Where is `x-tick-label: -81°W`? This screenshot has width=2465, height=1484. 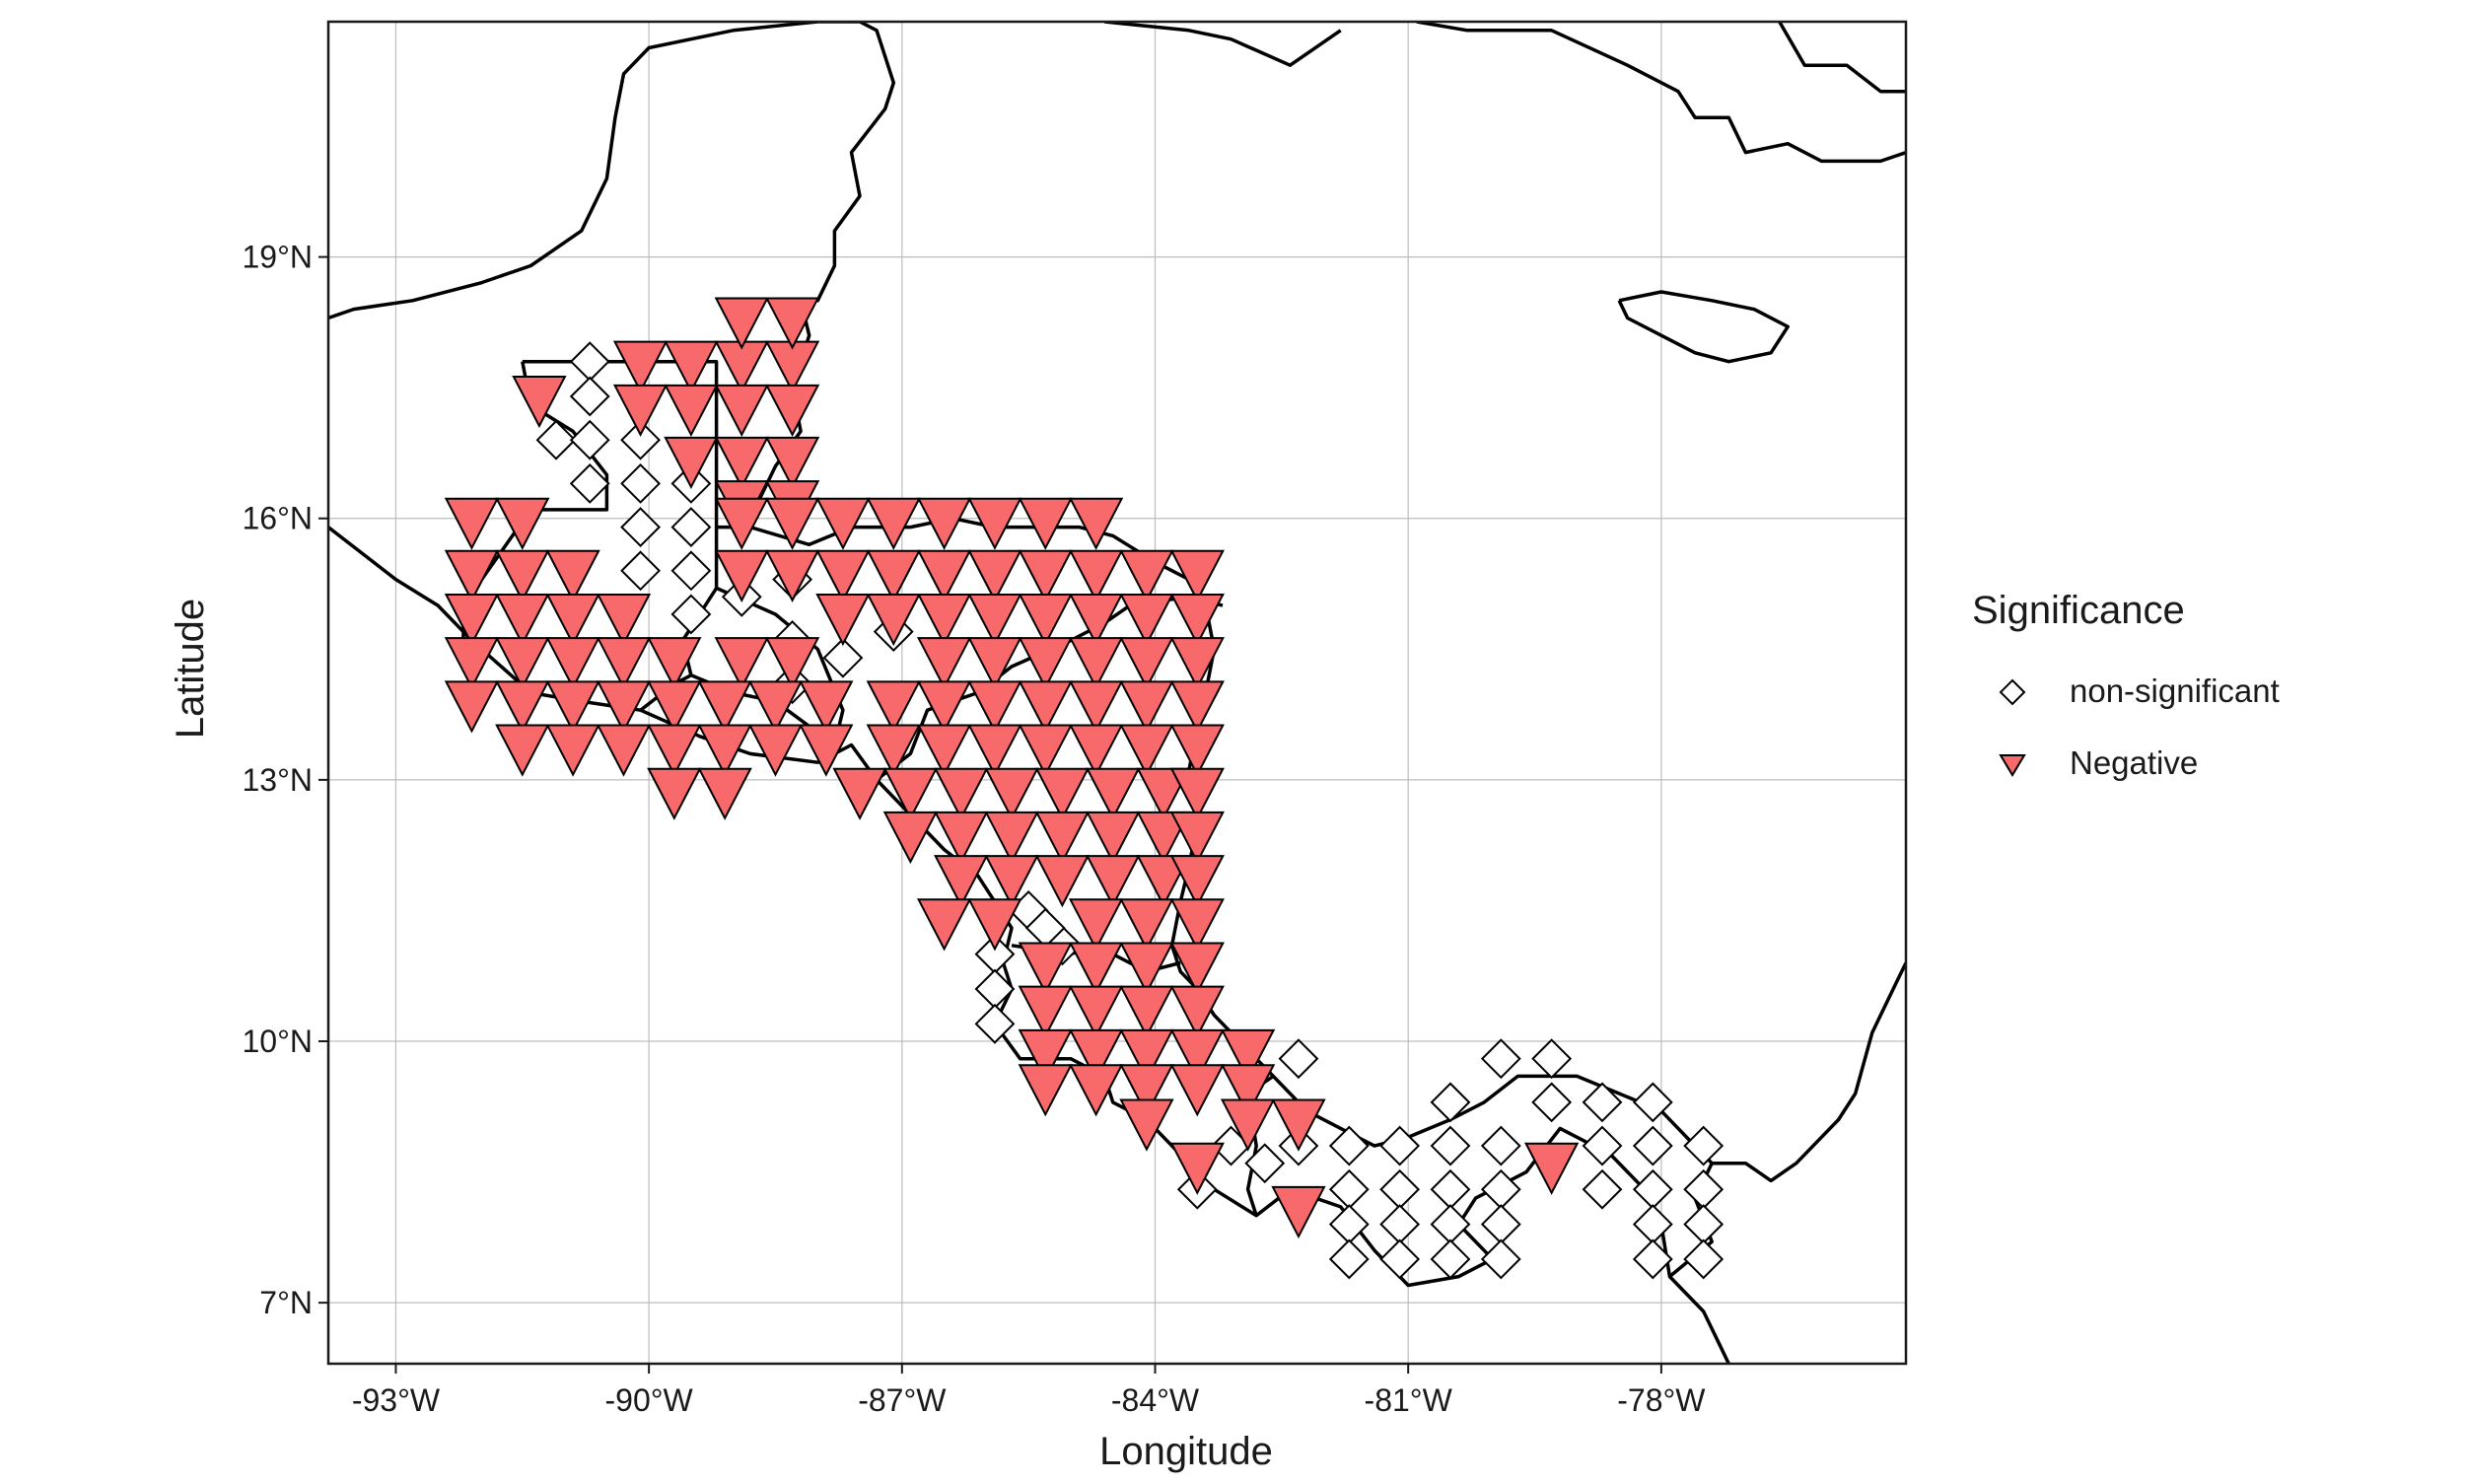
x-tick-label: -81°W is located at coordinates (1409, 1400).